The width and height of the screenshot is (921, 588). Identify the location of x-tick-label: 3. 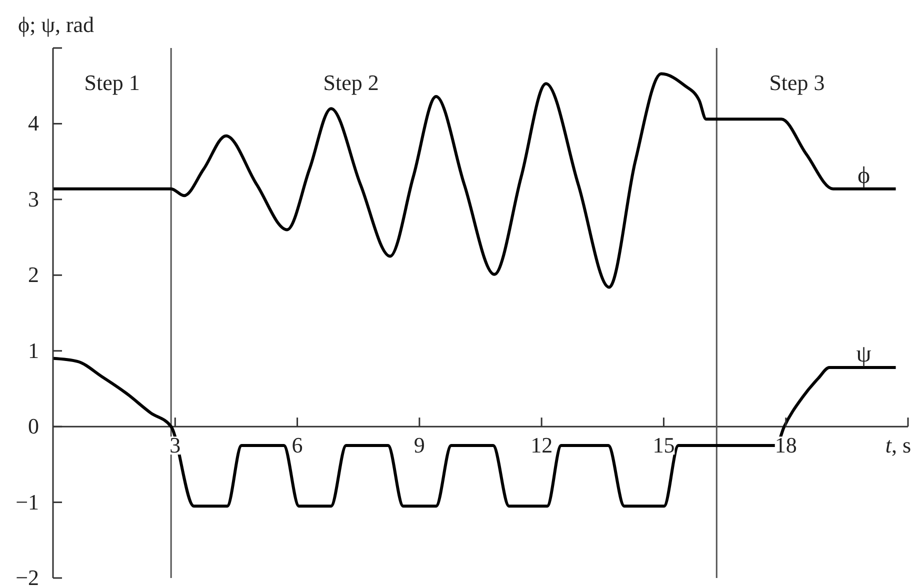
(175, 445).